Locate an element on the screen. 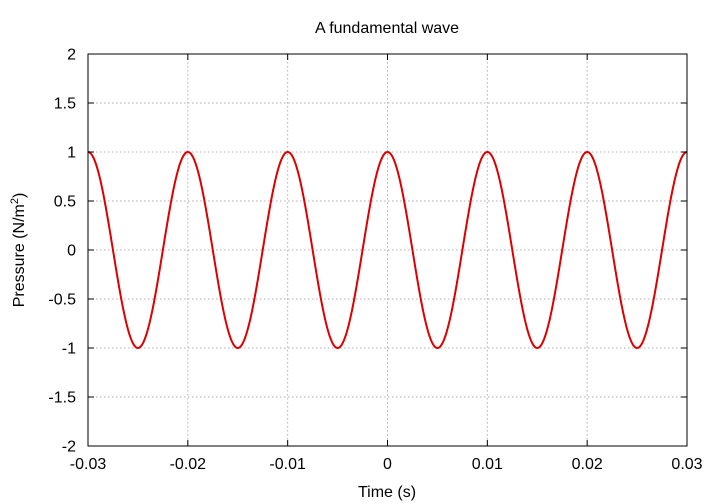 The image size is (720, 504). x-tick-label: 0.03 is located at coordinates (686, 464).